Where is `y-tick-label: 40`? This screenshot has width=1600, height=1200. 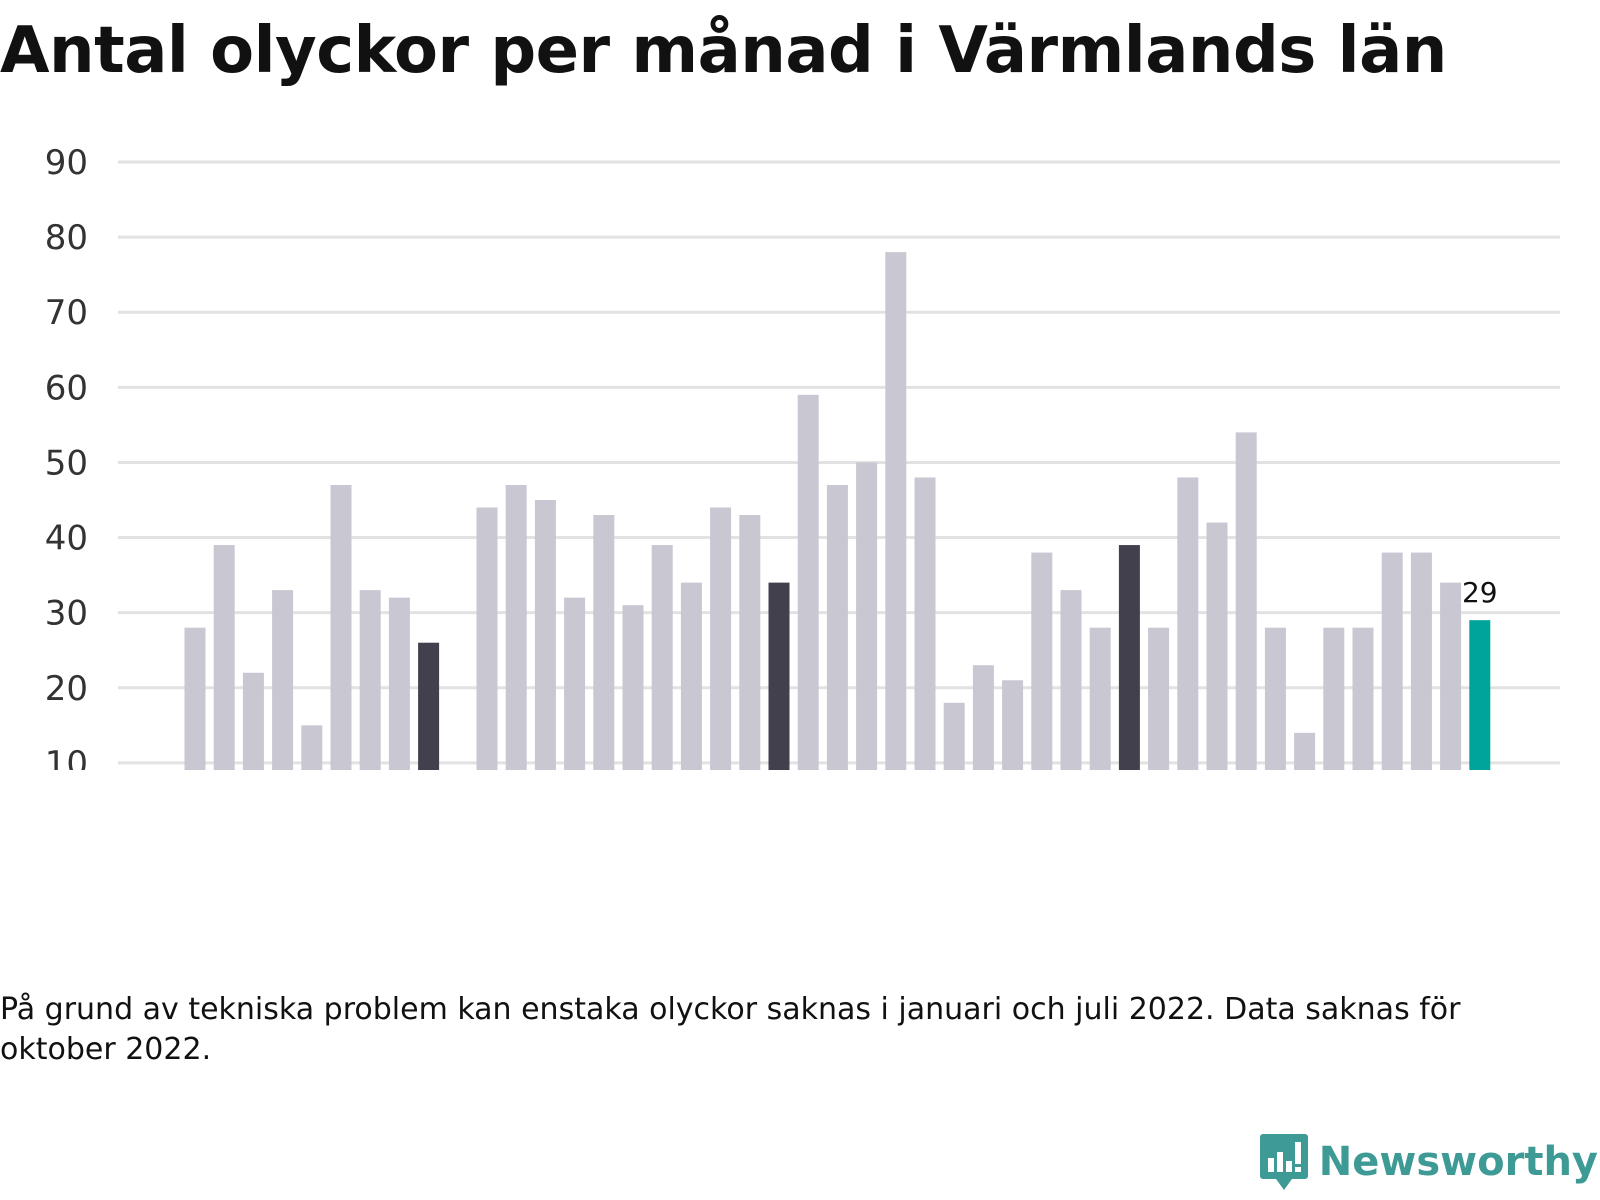 y-tick-label: 40 is located at coordinates (66, 539).